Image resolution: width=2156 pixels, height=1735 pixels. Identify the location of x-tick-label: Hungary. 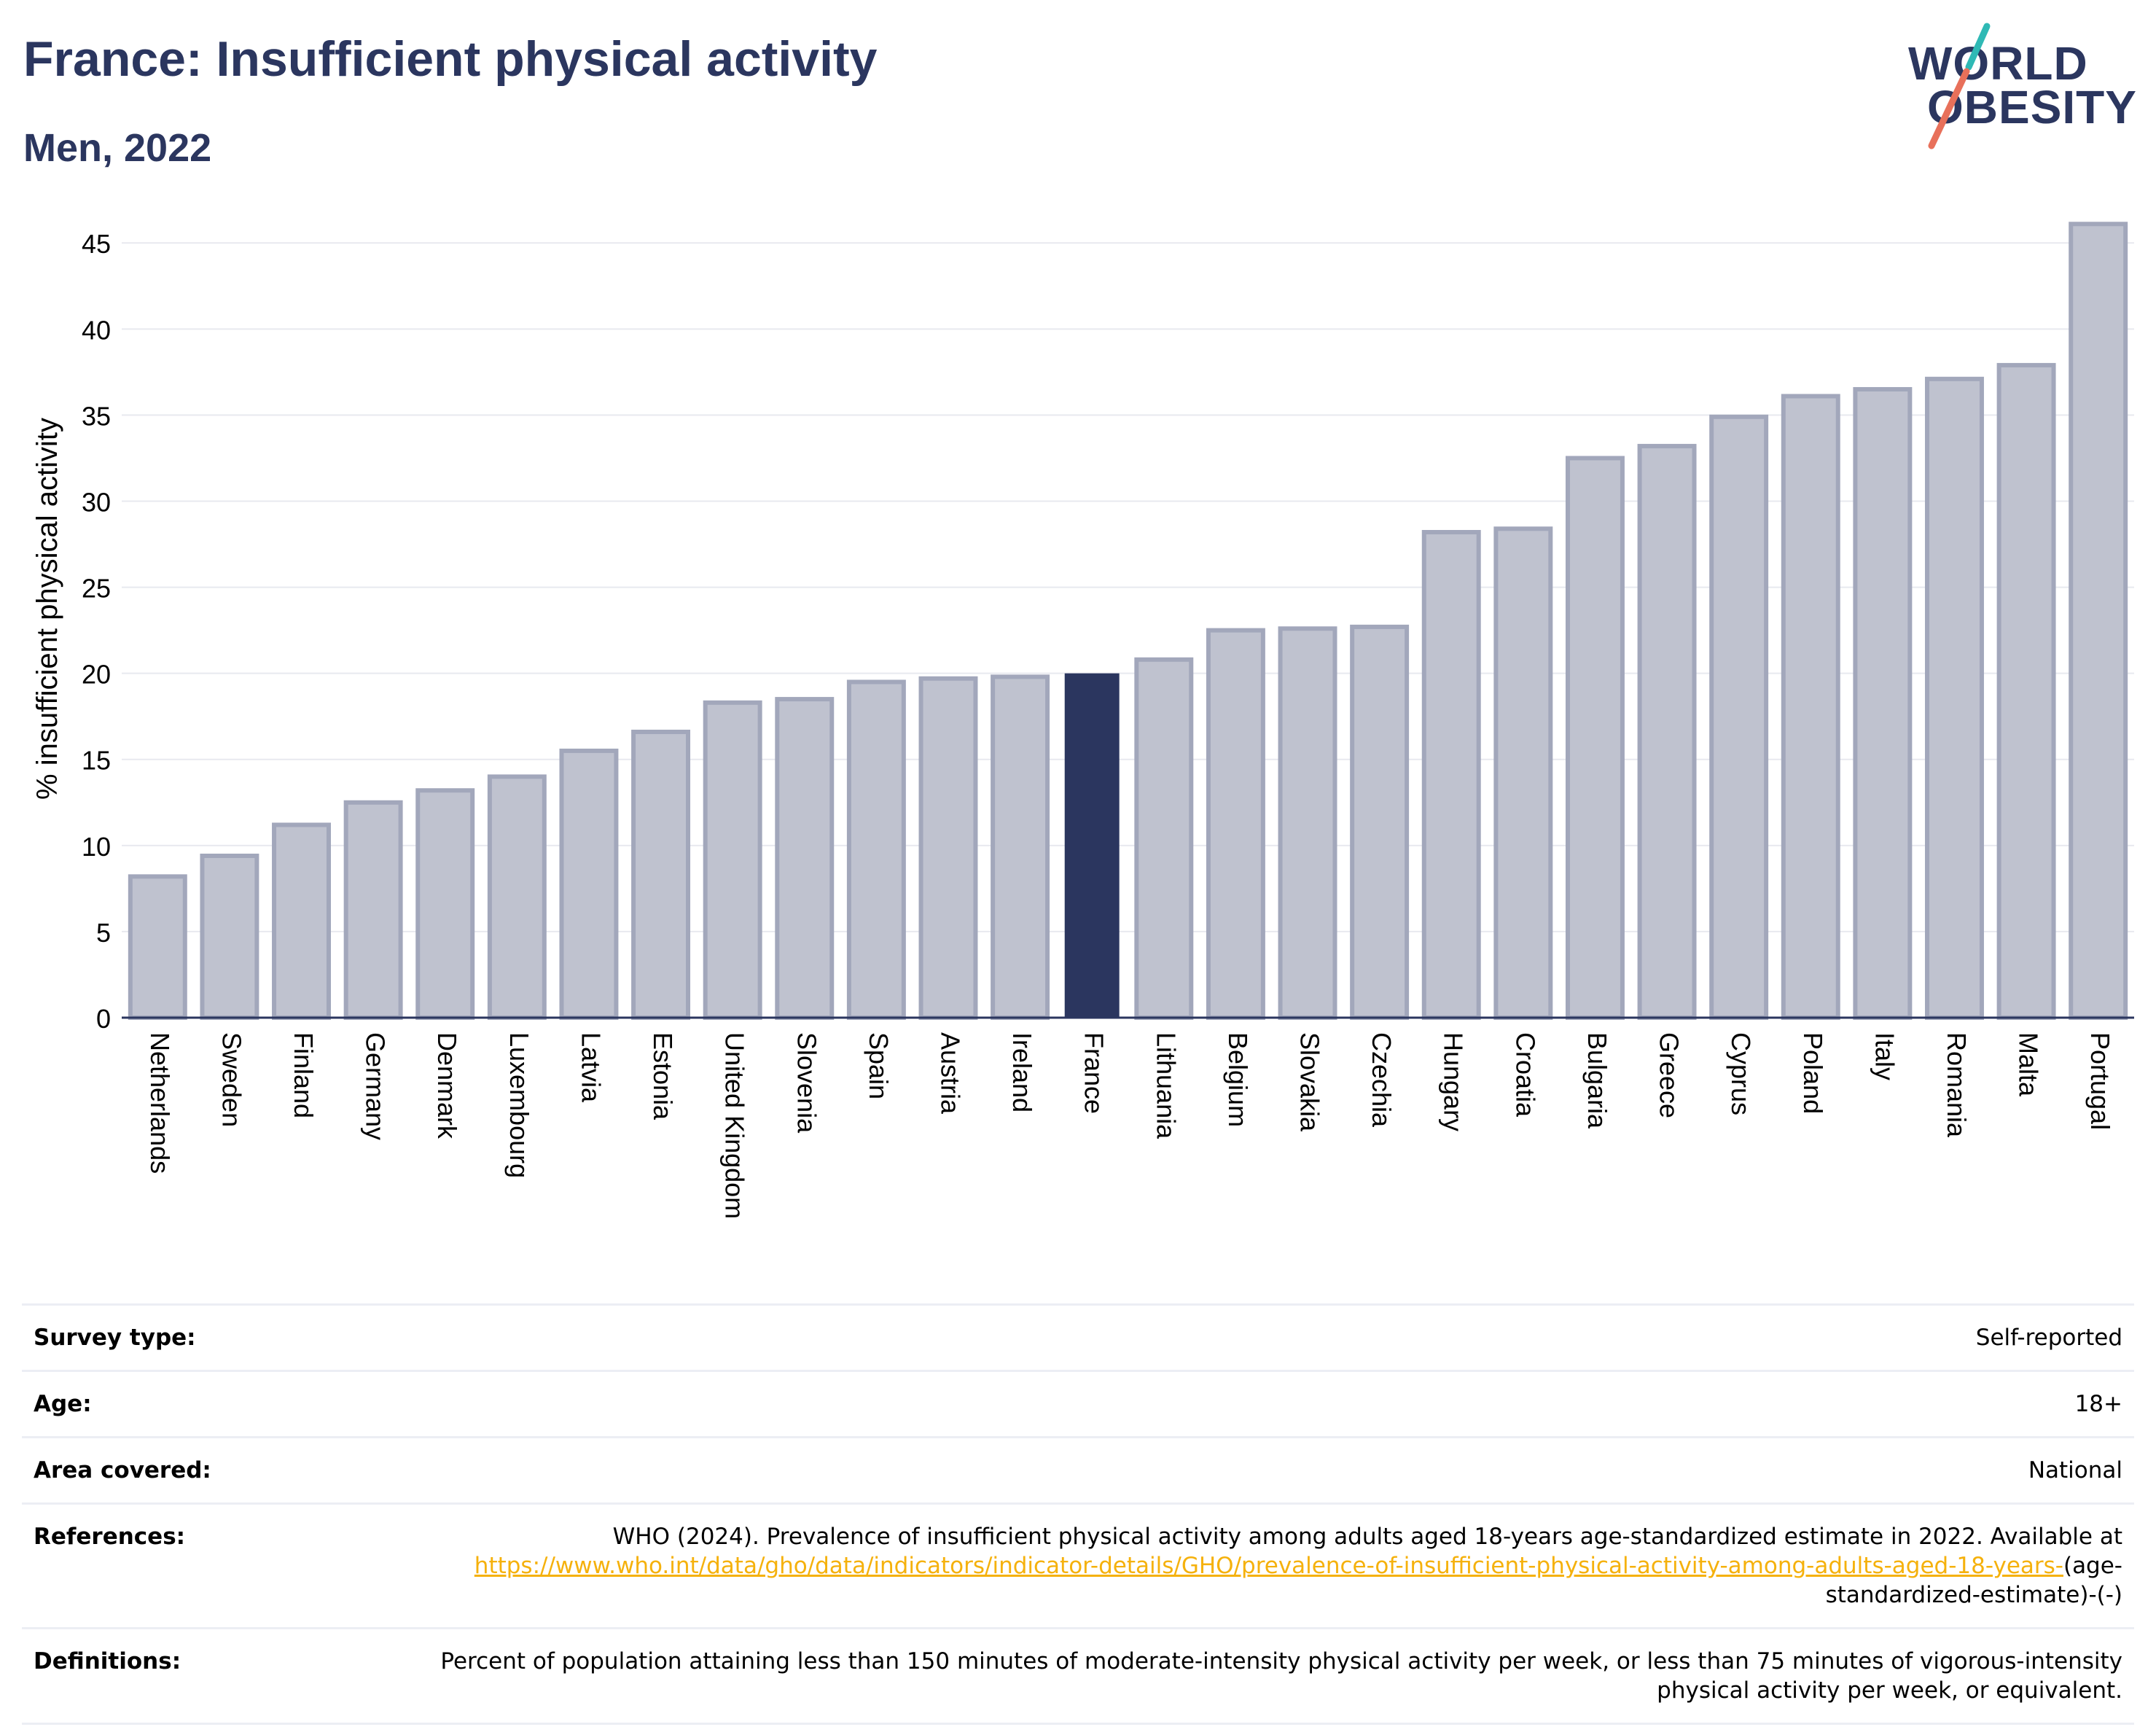
(1454, 1081).